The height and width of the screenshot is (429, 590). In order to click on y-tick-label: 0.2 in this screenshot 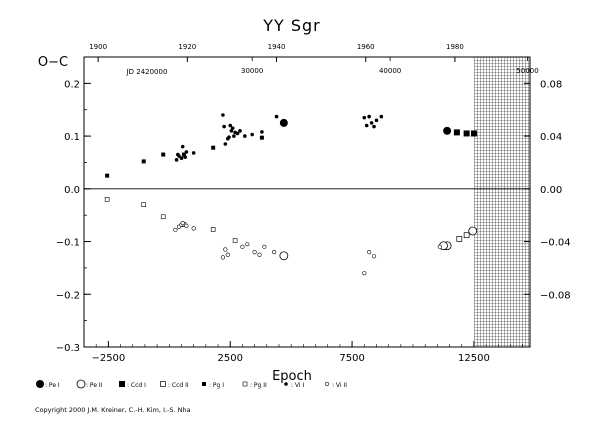, I will do `click(72, 84)`.